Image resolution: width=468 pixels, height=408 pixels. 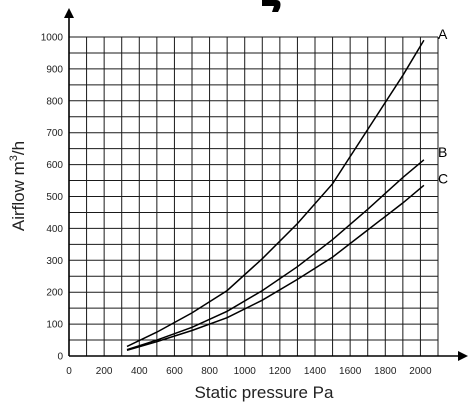 I want to click on y-axis-label-sup: 3, so click(x=14, y=158).